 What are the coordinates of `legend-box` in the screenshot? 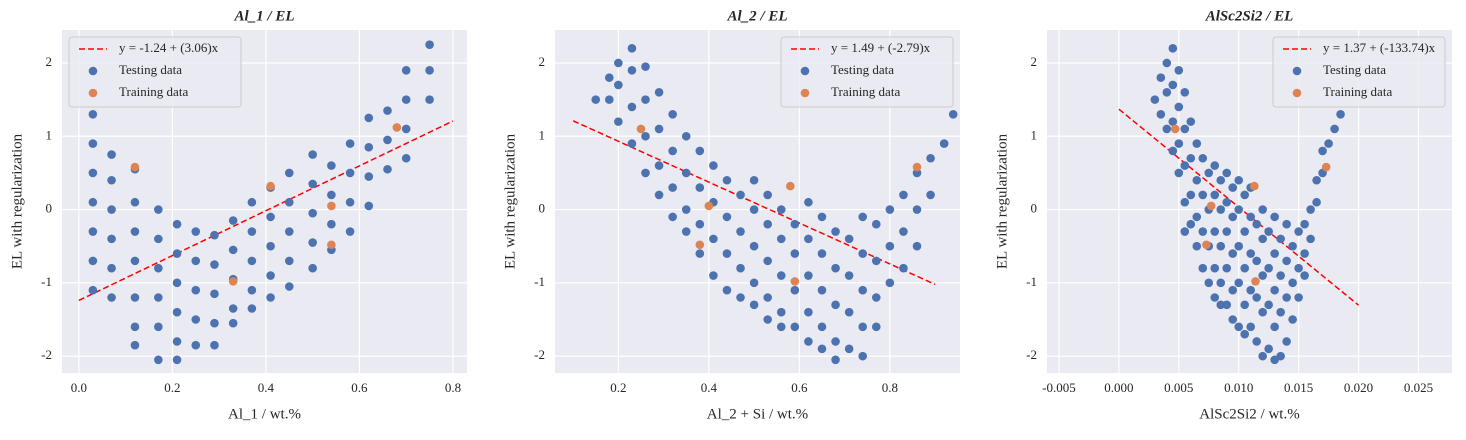 It's located at (867, 72).